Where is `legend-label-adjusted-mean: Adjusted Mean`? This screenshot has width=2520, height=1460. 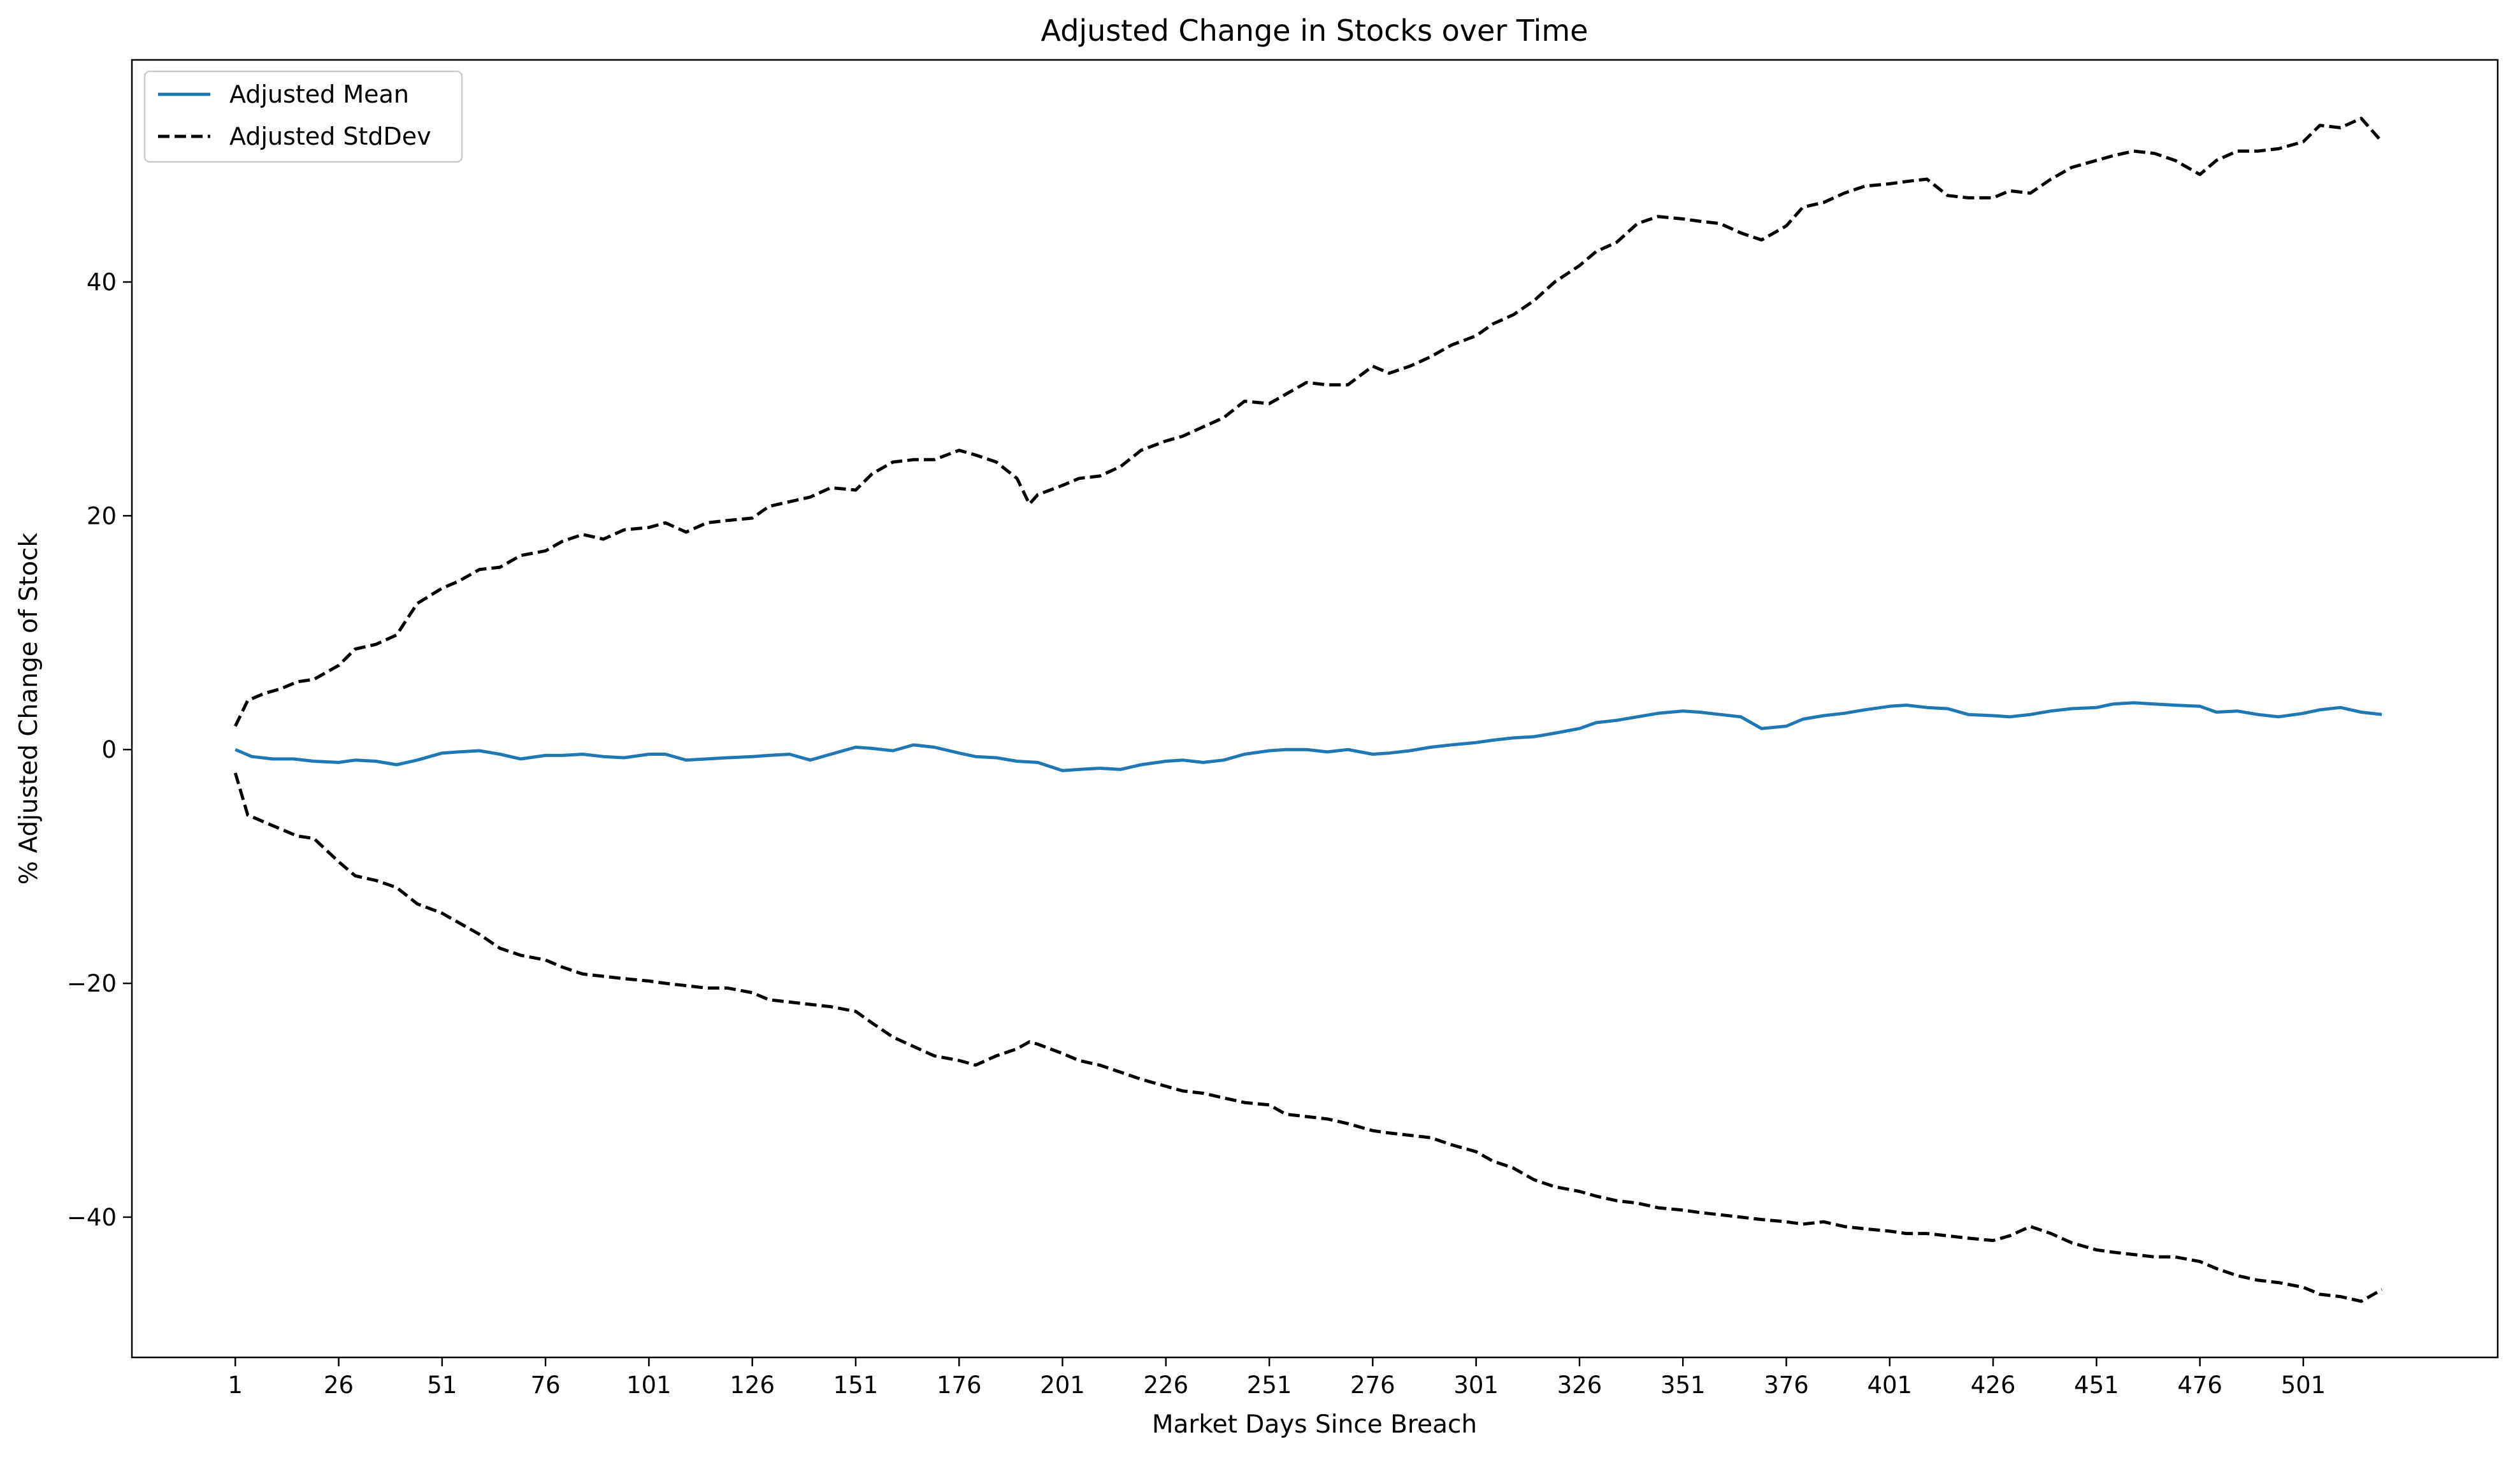 legend-label-adjusted-mean: Adjusted Mean is located at coordinates (319, 94).